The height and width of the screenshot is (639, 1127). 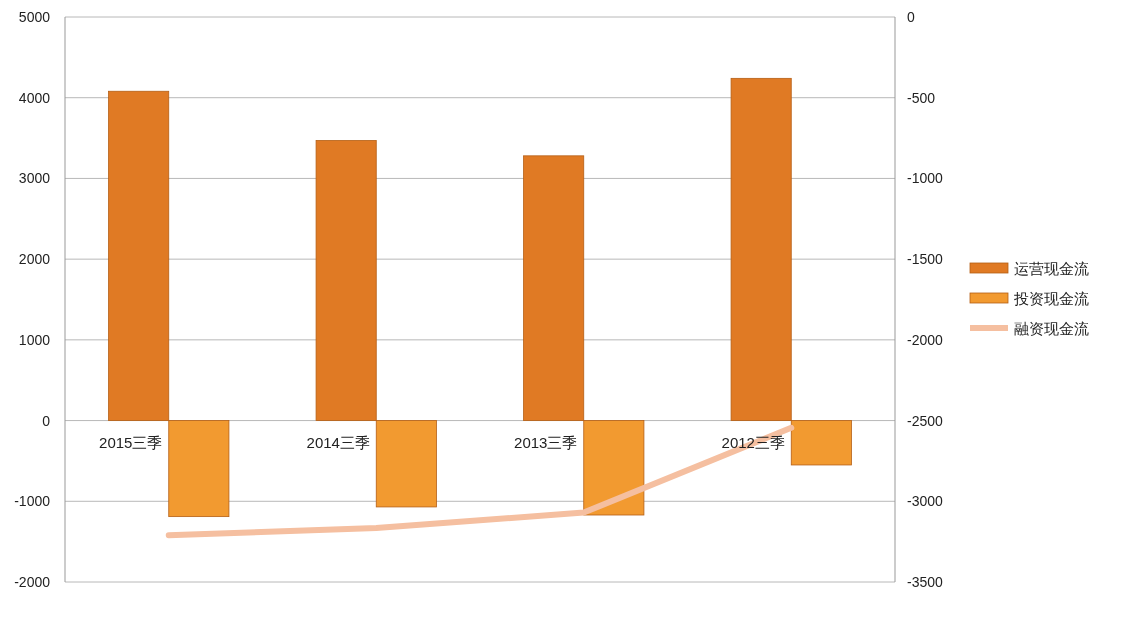 I want to click on y2-tick-label: -3000, so click(x=925, y=501).